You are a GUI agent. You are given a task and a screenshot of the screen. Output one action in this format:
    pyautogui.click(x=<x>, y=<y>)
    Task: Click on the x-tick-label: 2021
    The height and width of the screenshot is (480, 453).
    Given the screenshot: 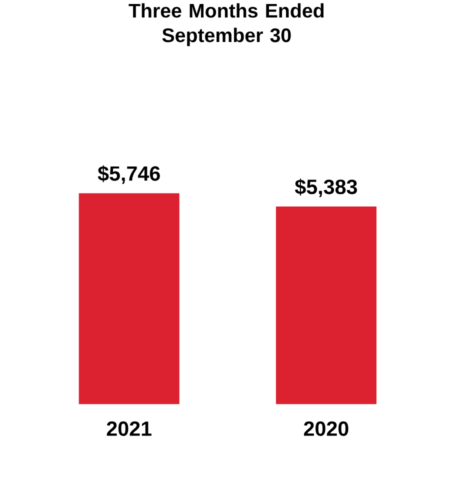 What is the action you would take?
    pyautogui.click(x=129, y=428)
    